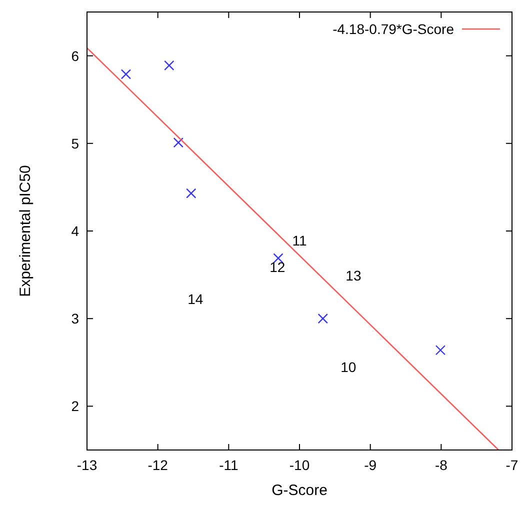 The height and width of the screenshot is (509, 525). What do you see at coordinates (299, 240) in the screenshot?
I see `annotation: 11` at bounding box center [299, 240].